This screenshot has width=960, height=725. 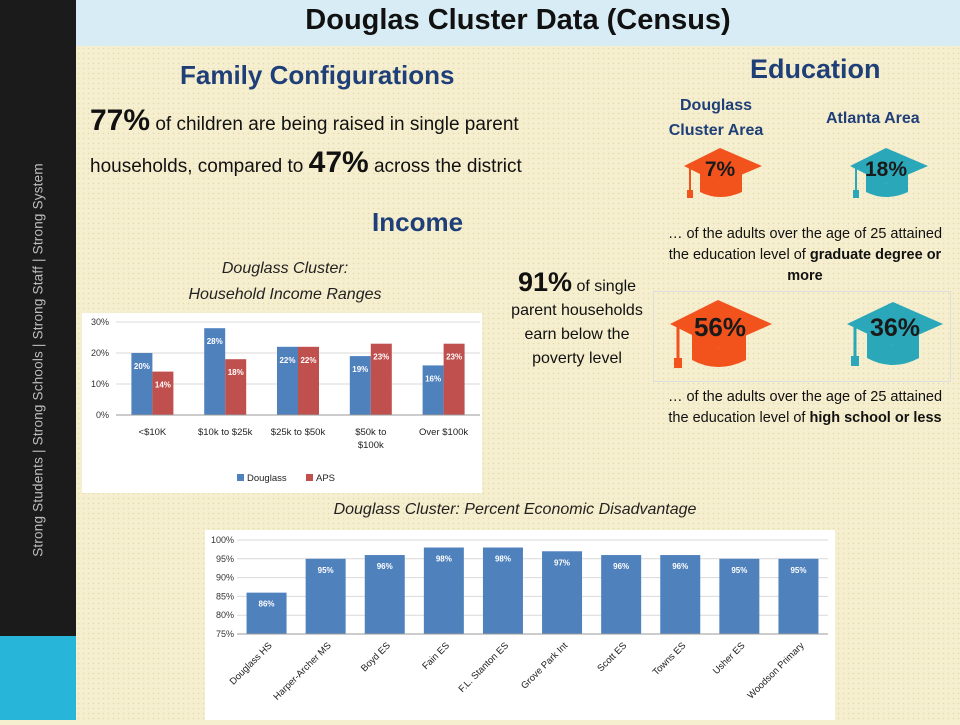 I want to click on x-tick-label: F.L. Stanton ES, so click(x=484, y=667).